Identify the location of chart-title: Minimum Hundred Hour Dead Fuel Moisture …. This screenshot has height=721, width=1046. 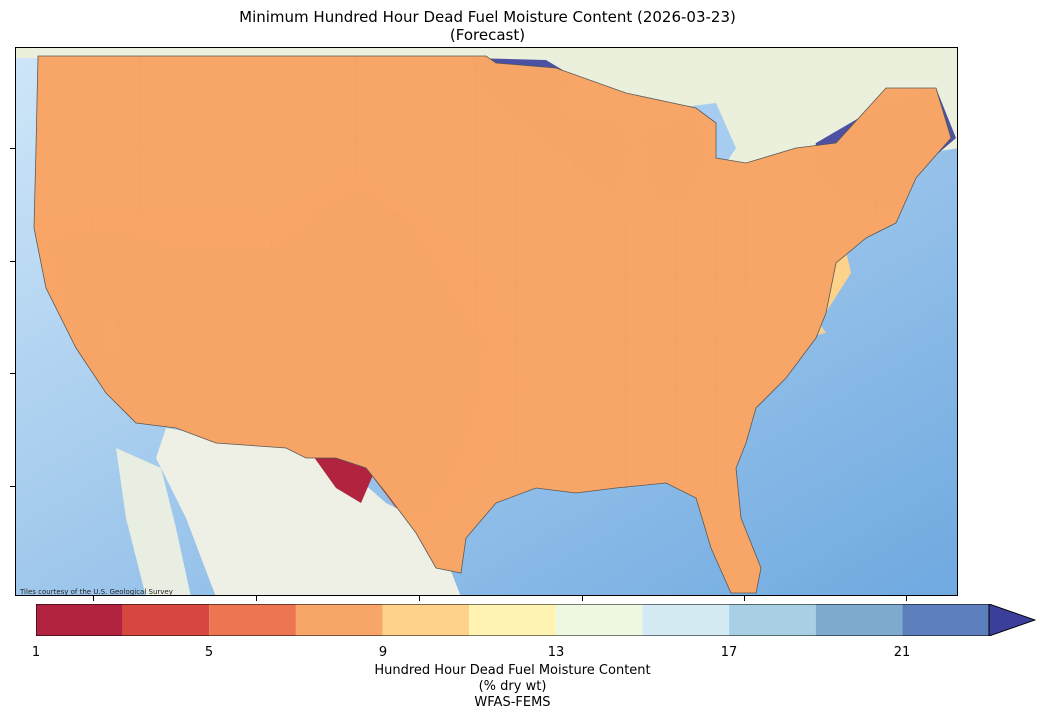
(487, 26).